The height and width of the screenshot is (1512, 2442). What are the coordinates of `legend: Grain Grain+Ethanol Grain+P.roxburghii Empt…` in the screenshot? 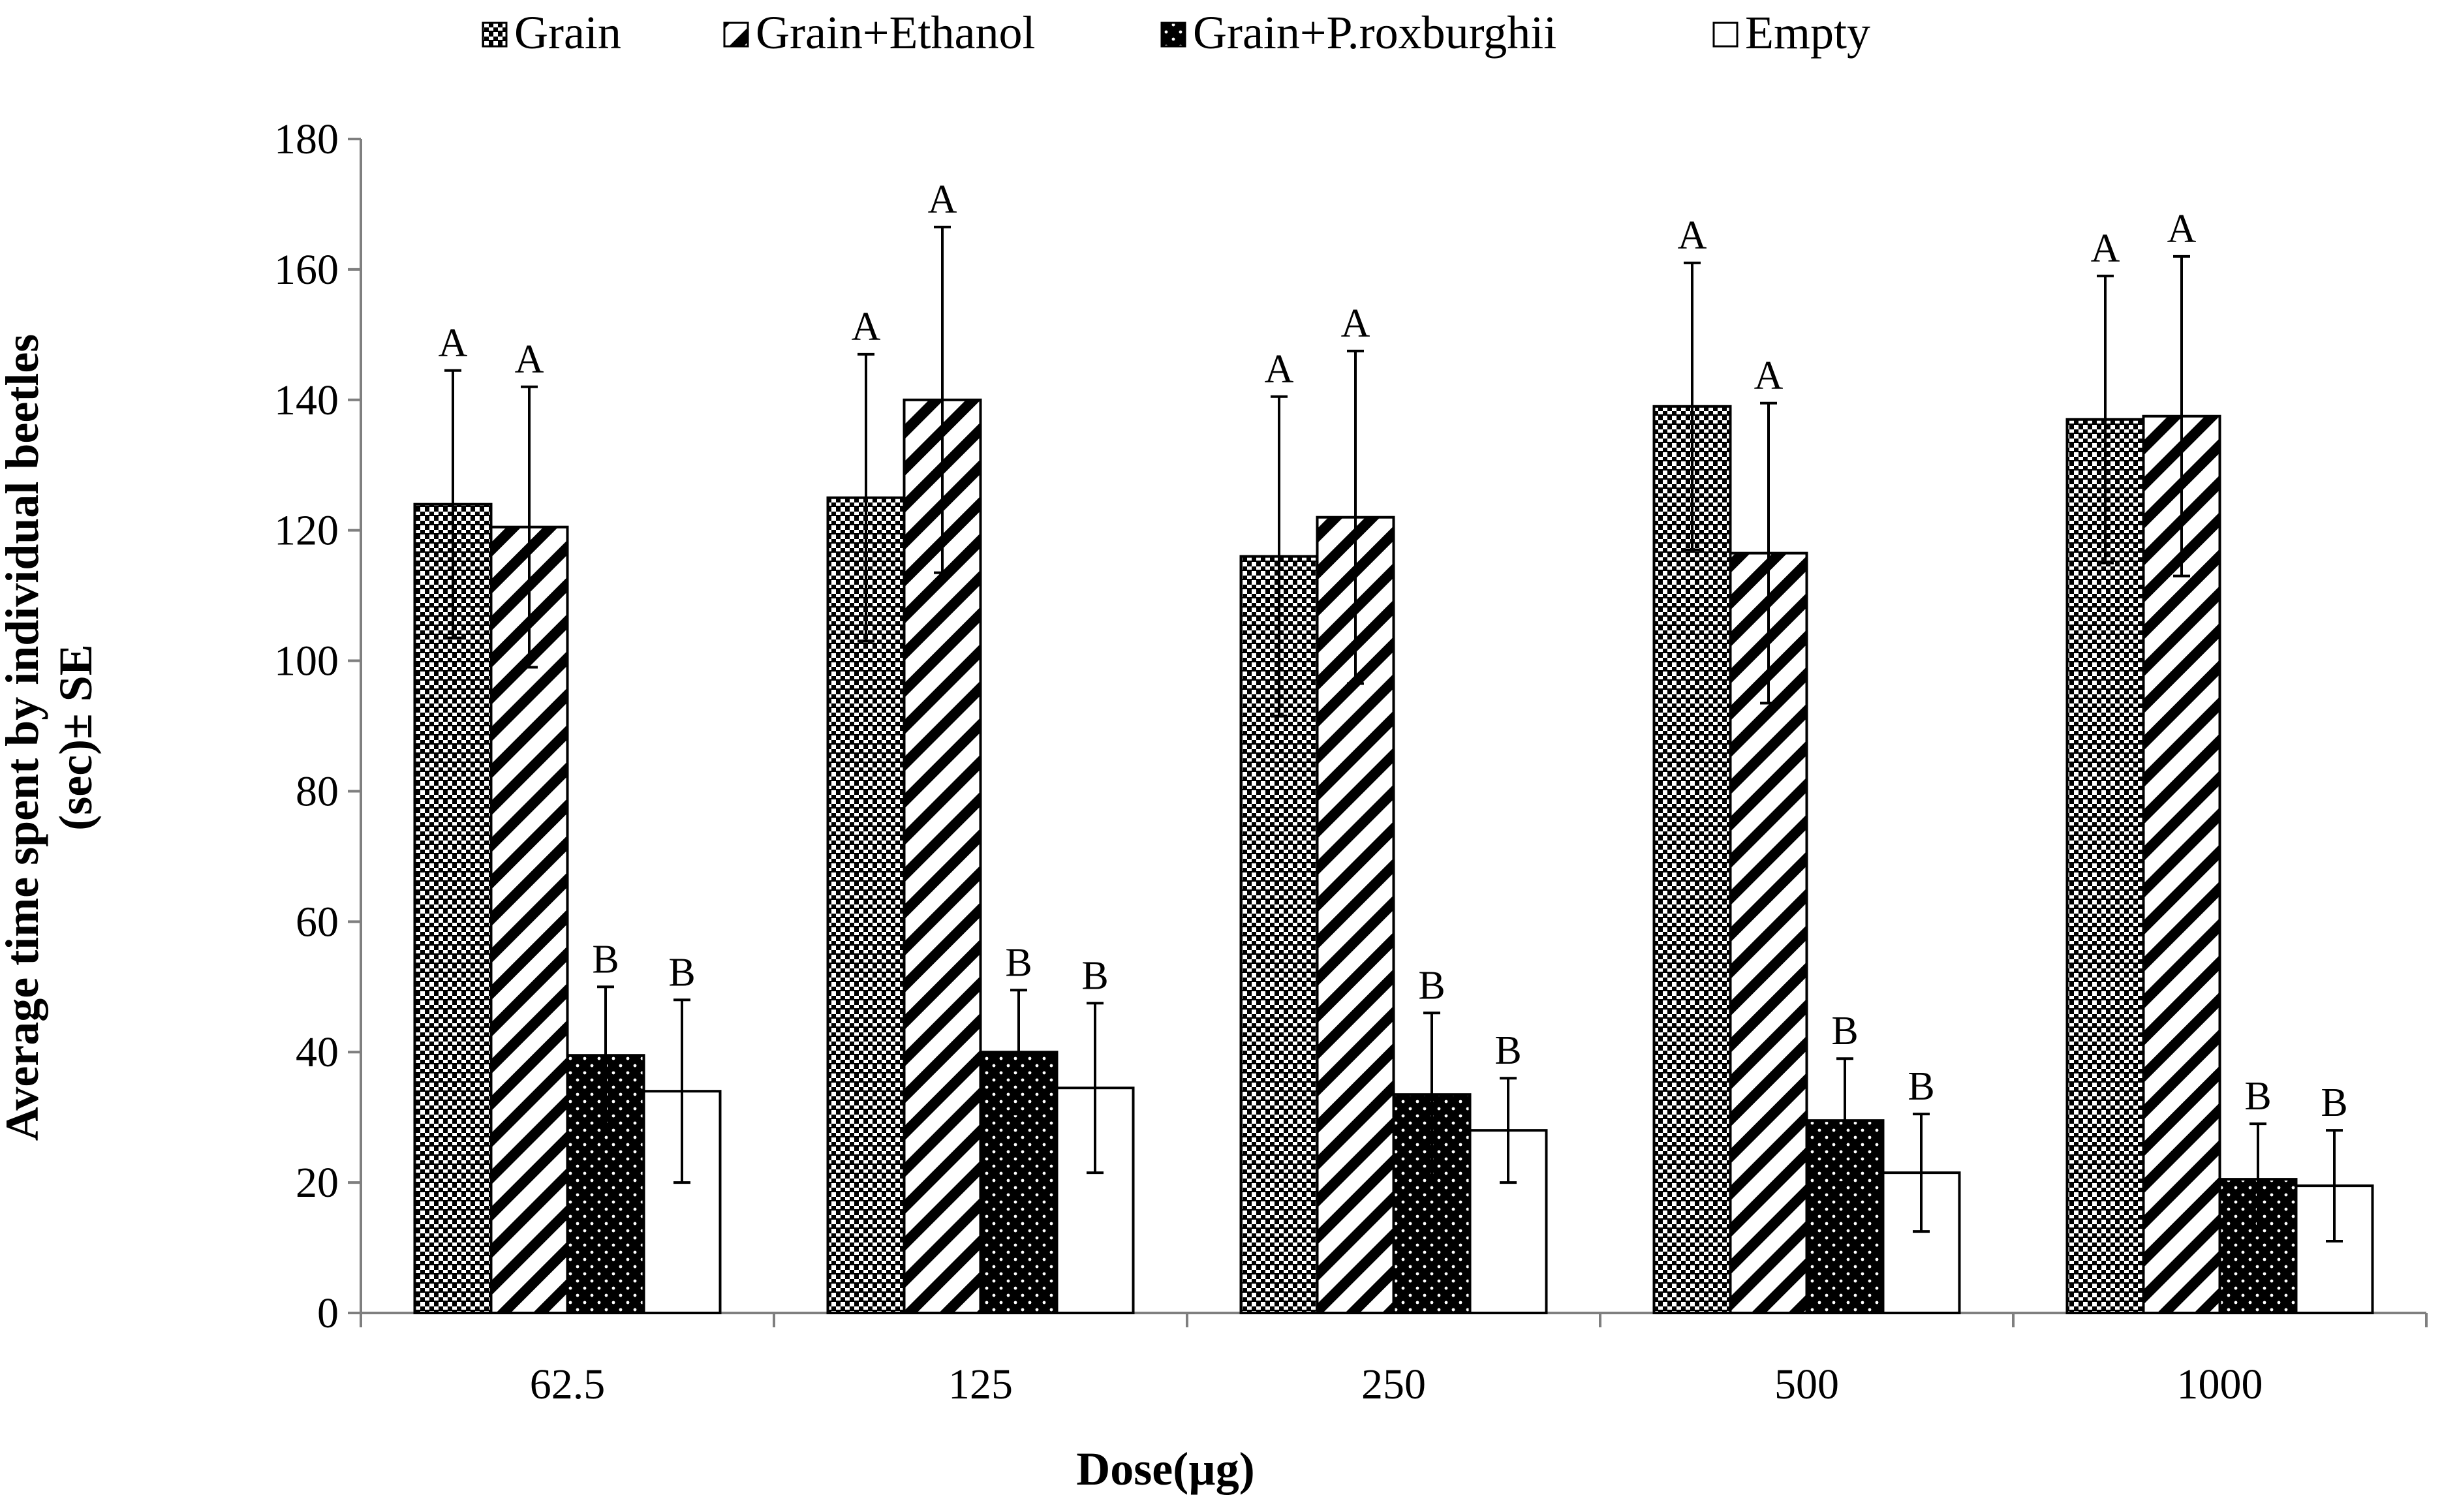 It's located at (1176, 33).